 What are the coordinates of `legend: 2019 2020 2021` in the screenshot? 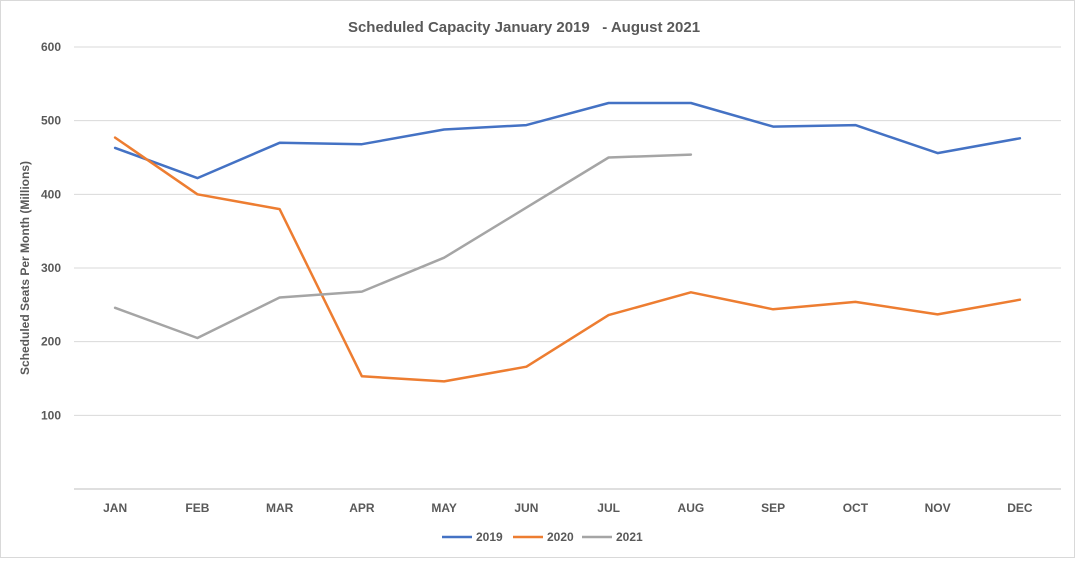 It's located at (542, 537).